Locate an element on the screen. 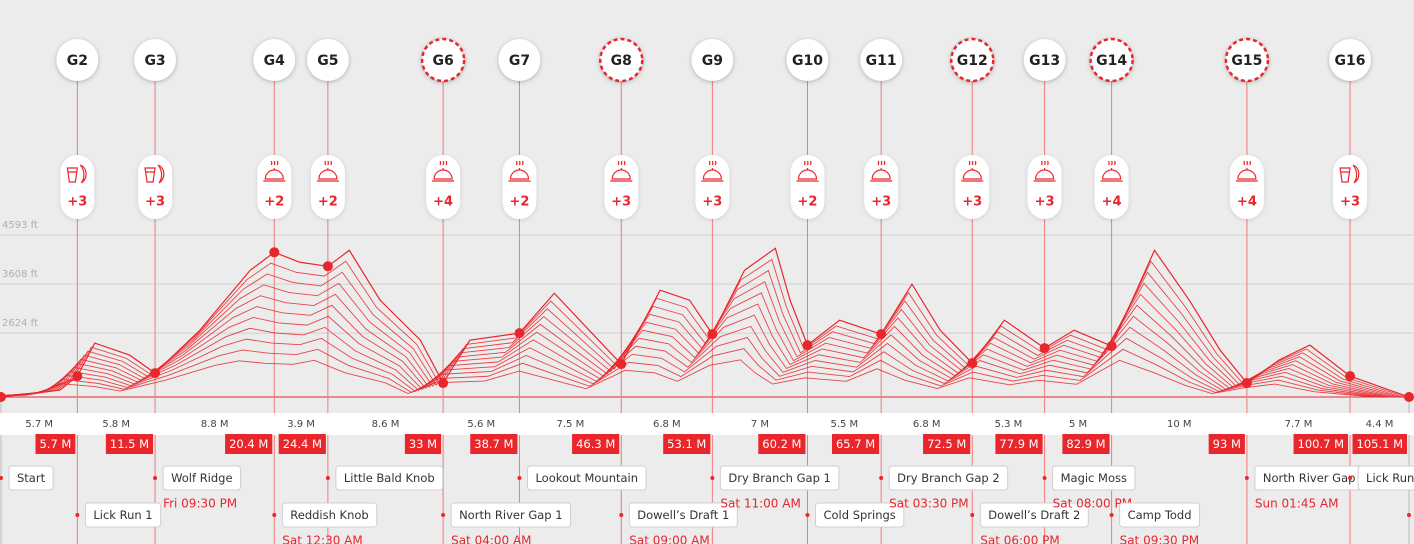 The width and height of the screenshot is (1414, 544). station-name: Cold Springs is located at coordinates (859, 515).